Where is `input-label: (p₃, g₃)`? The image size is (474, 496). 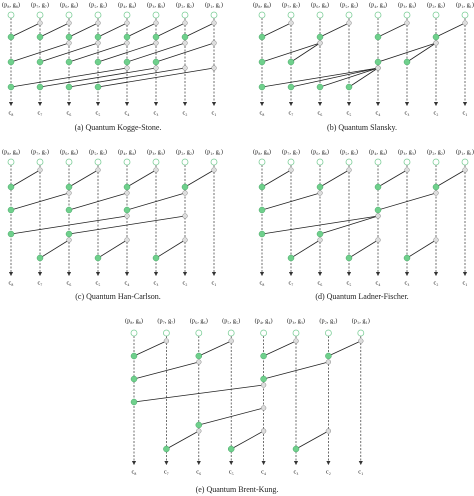
input-label: (p₃, g₃) is located at coordinates (156, 4).